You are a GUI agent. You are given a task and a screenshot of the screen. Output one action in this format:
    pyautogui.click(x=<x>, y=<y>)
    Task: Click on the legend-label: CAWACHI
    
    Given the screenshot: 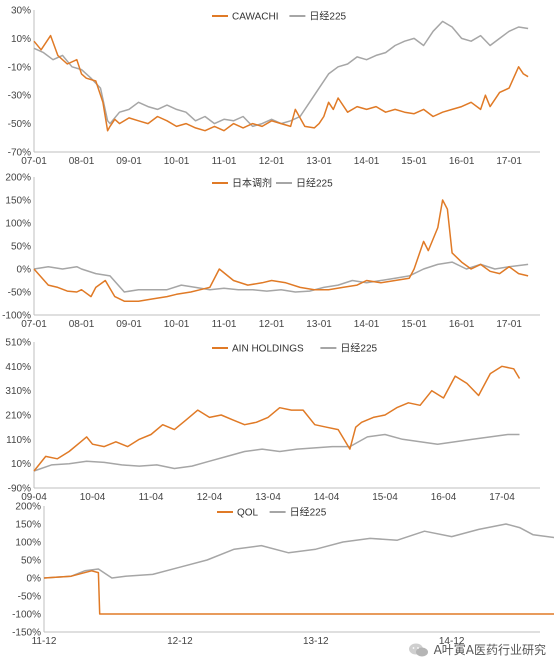 What is the action you would take?
    pyautogui.click(x=255, y=17)
    